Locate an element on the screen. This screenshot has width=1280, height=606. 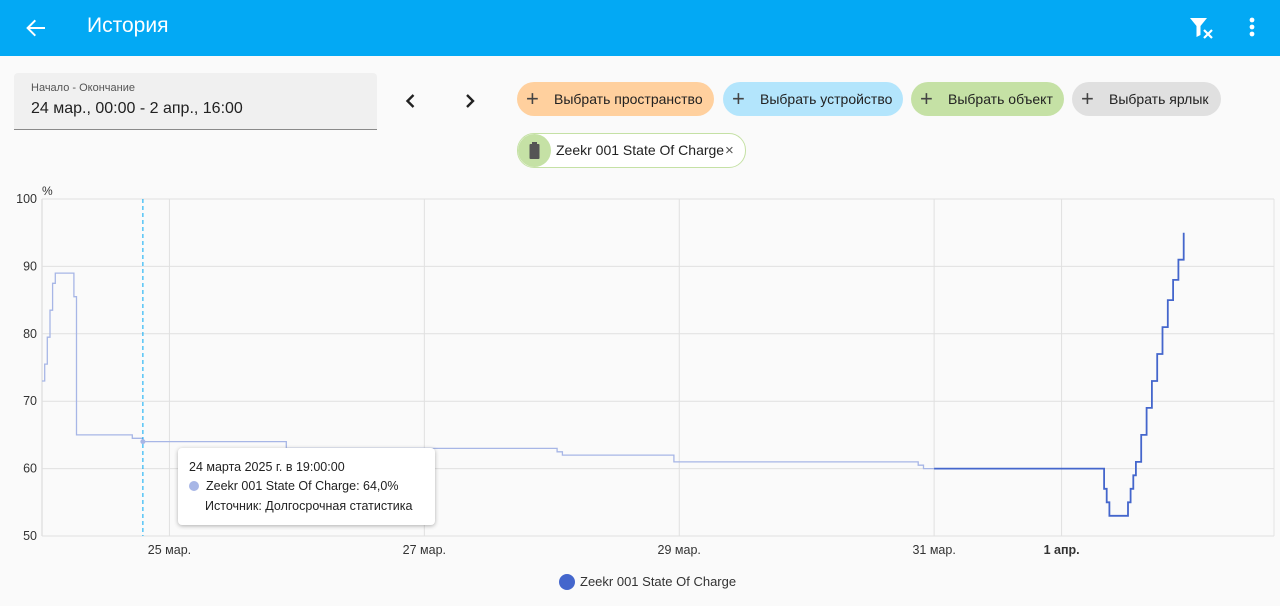
cursor-point is located at coordinates (143, 442).